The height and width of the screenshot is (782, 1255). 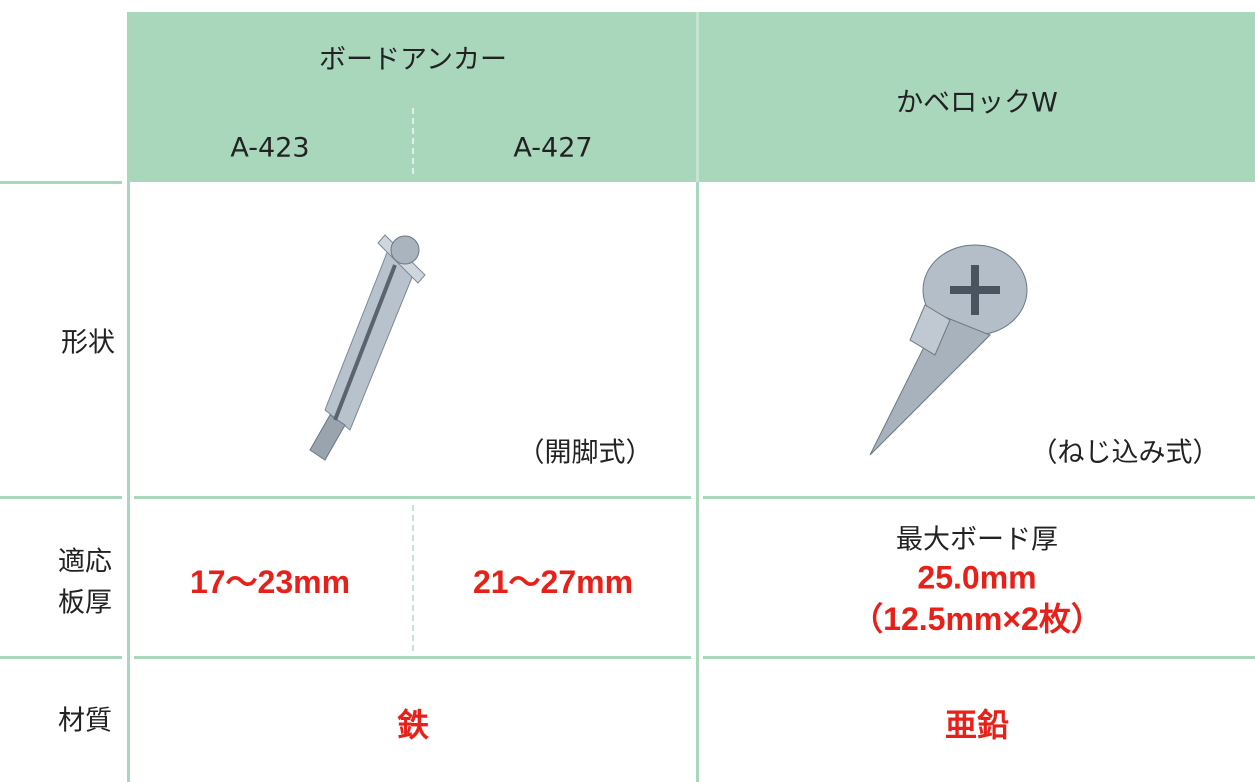 I want to click on model-header: A-423, so click(x=270, y=148).